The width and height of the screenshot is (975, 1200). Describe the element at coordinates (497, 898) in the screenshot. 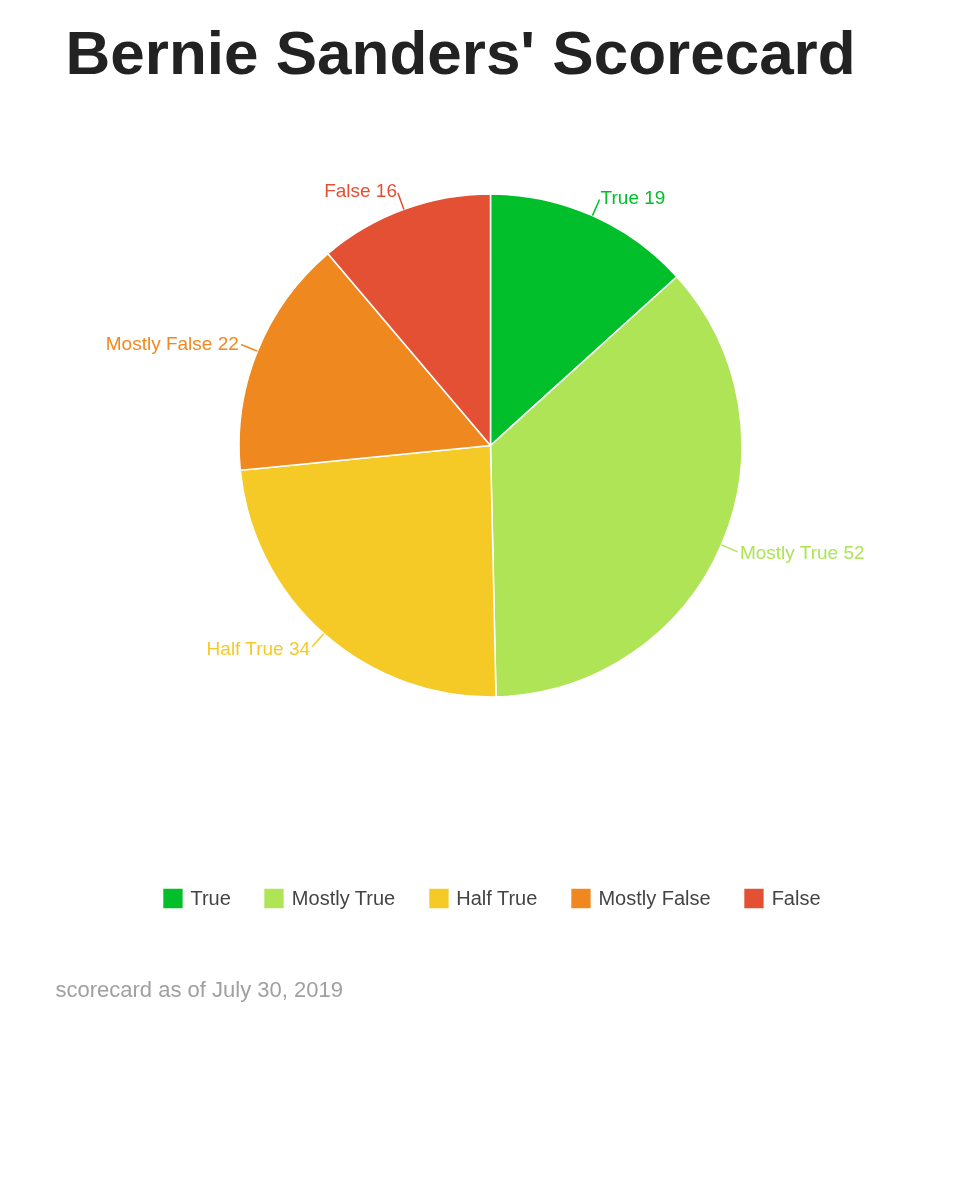

I see `legend-label: Half True` at that location.